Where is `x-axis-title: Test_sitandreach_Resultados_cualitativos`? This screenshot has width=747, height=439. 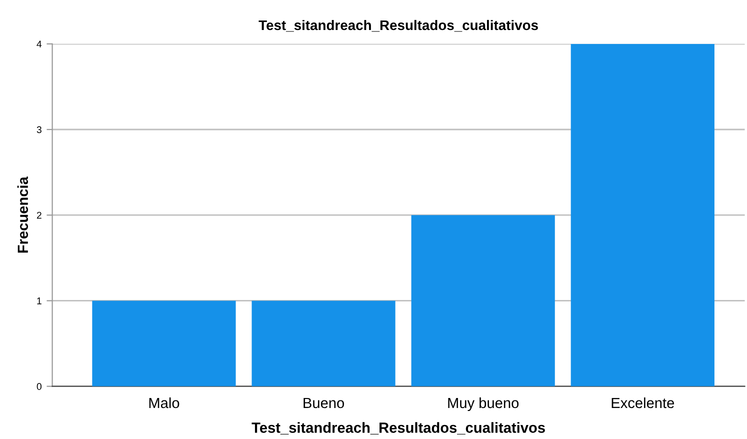
x-axis-title: Test_sitandreach_Resultados_cualitativos is located at coordinates (398, 428).